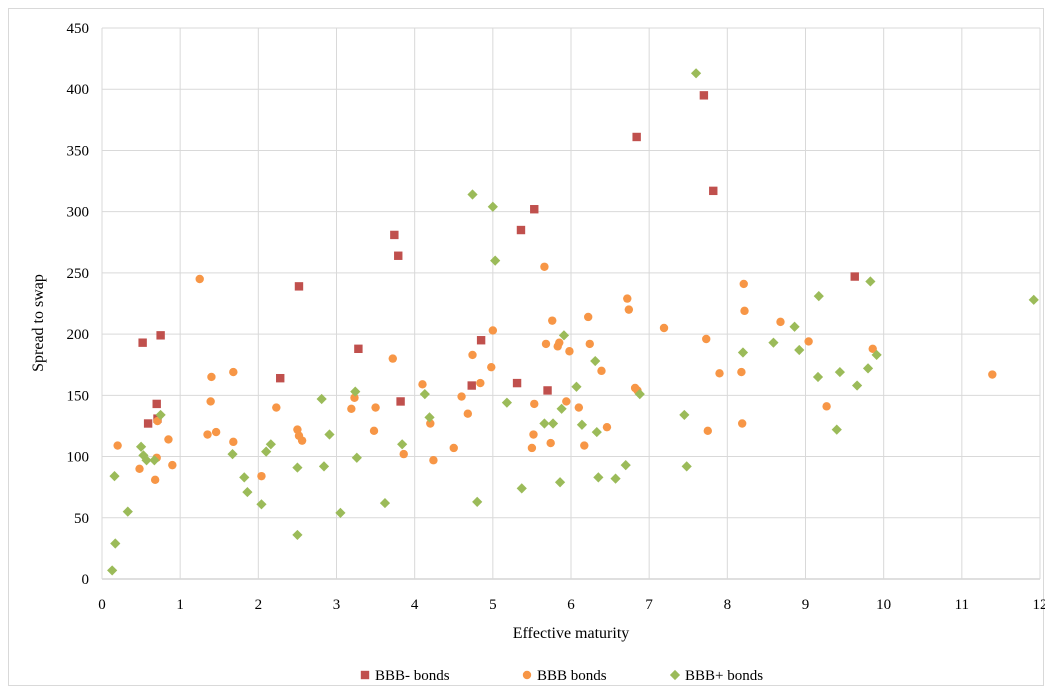 The height and width of the screenshot is (693, 1053). What do you see at coordinates (337, 605) in the screenshot?
I see `x-tick-label: 3` at bounding box center [337, 605].